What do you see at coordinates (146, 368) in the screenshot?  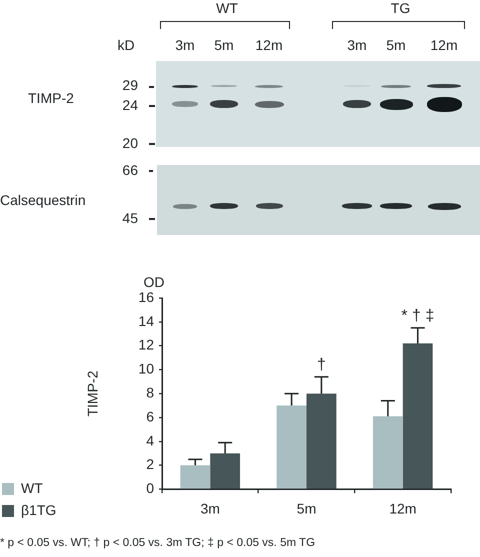 I see `y-tick-label: 10` at bounding box center [146, 368].